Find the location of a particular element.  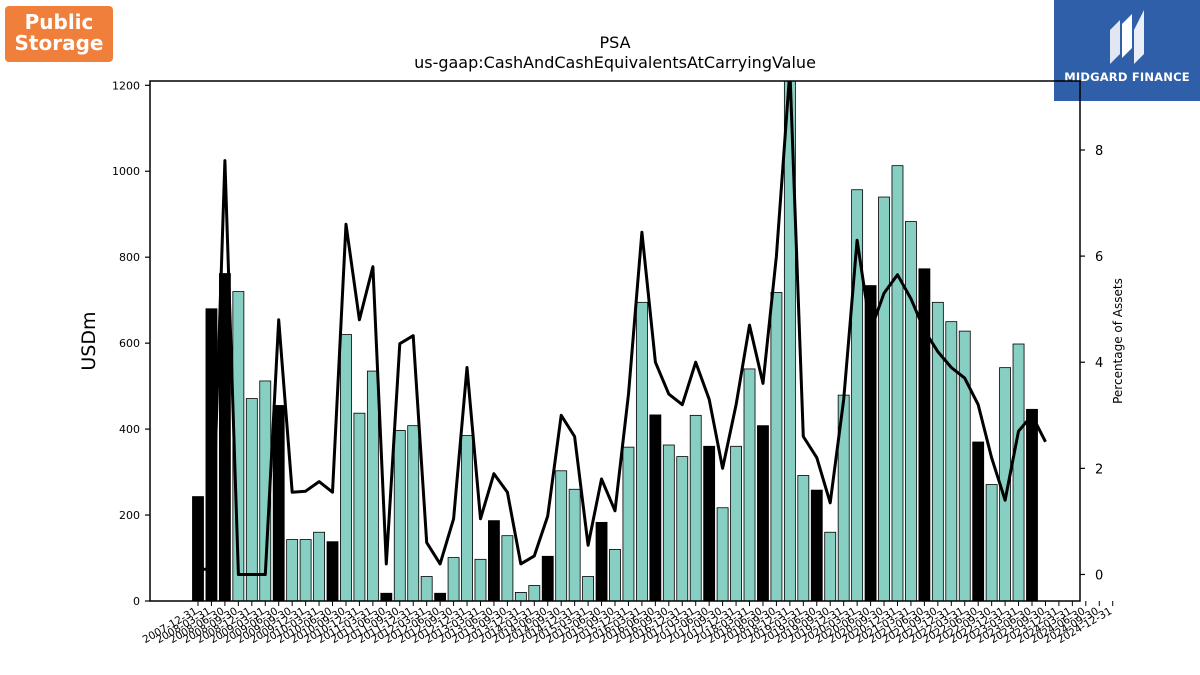

y2-tick-label: 8 is located at coordinates (1099, 151).